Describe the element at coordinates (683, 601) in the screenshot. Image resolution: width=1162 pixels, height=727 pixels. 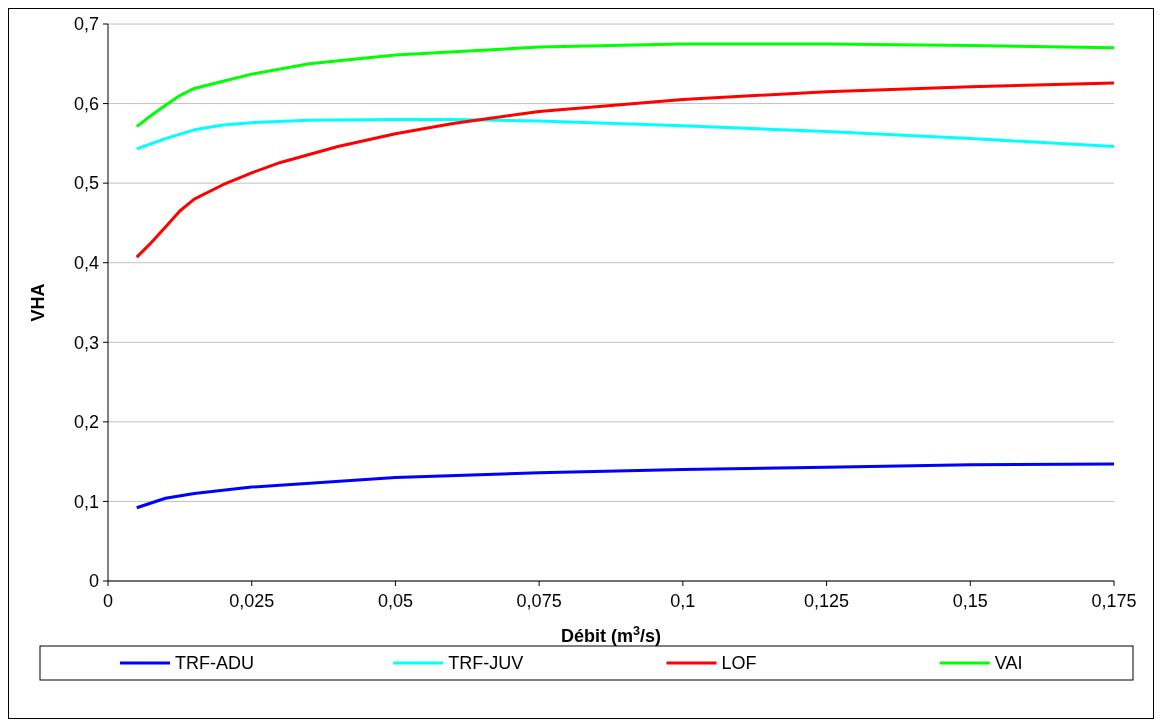
I see `x-tick-label: 0,1` at that location.